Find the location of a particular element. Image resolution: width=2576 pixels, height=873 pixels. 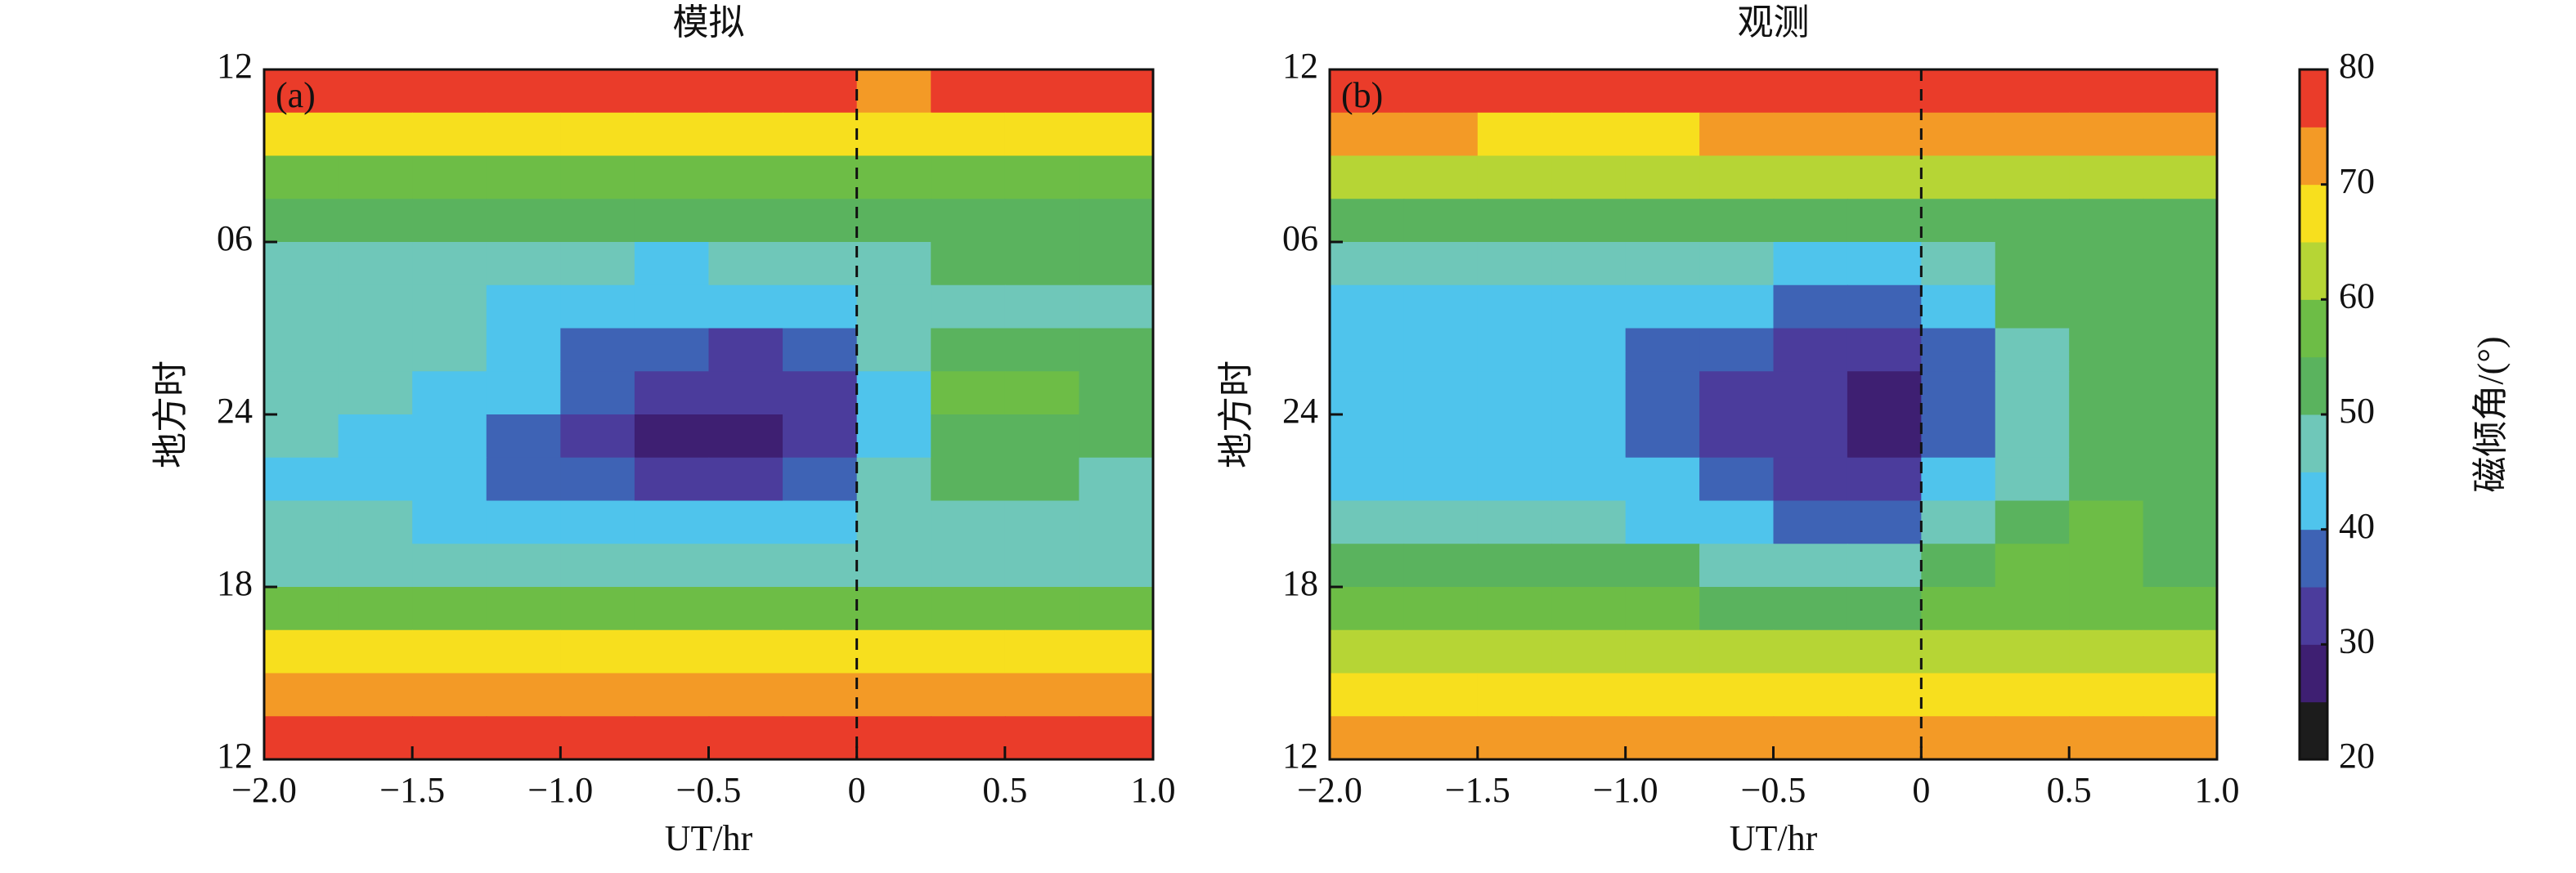

panel-title: 观测 is located at coordinates (1774, 23).